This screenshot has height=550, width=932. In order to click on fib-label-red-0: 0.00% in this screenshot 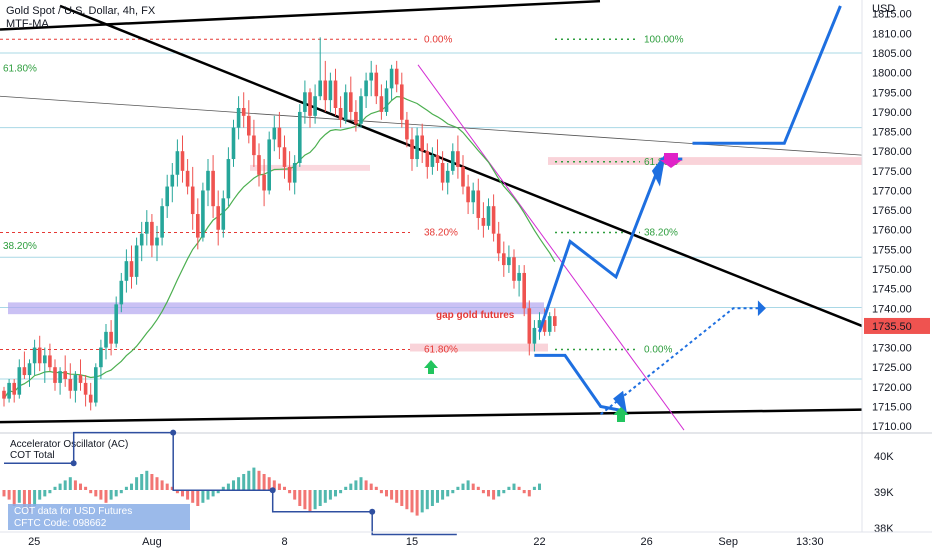, I will do `click(438, 39)`.